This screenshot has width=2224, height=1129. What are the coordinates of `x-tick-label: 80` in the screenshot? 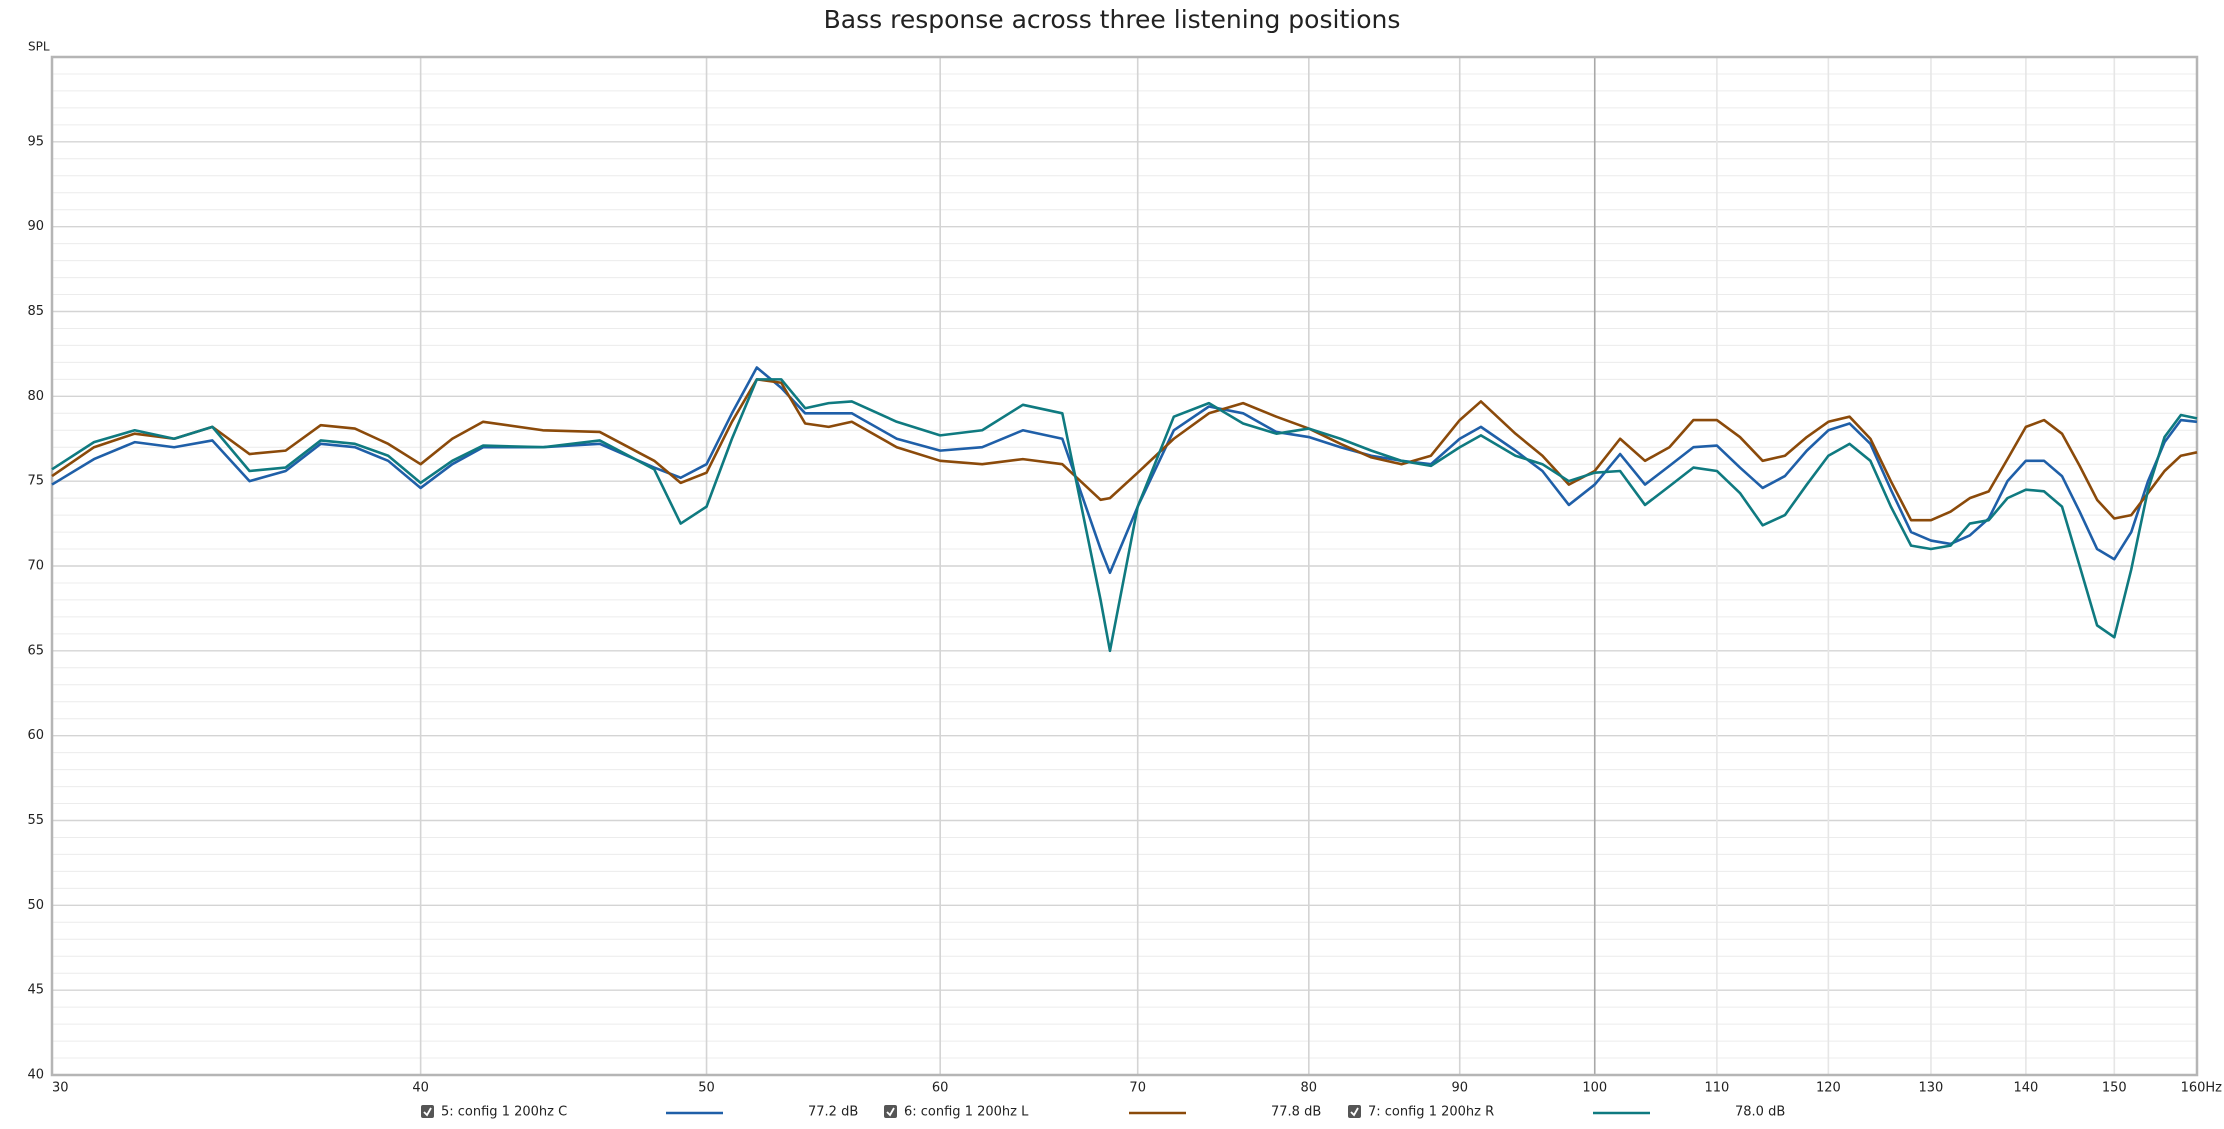 It's located at (1309, 1088).